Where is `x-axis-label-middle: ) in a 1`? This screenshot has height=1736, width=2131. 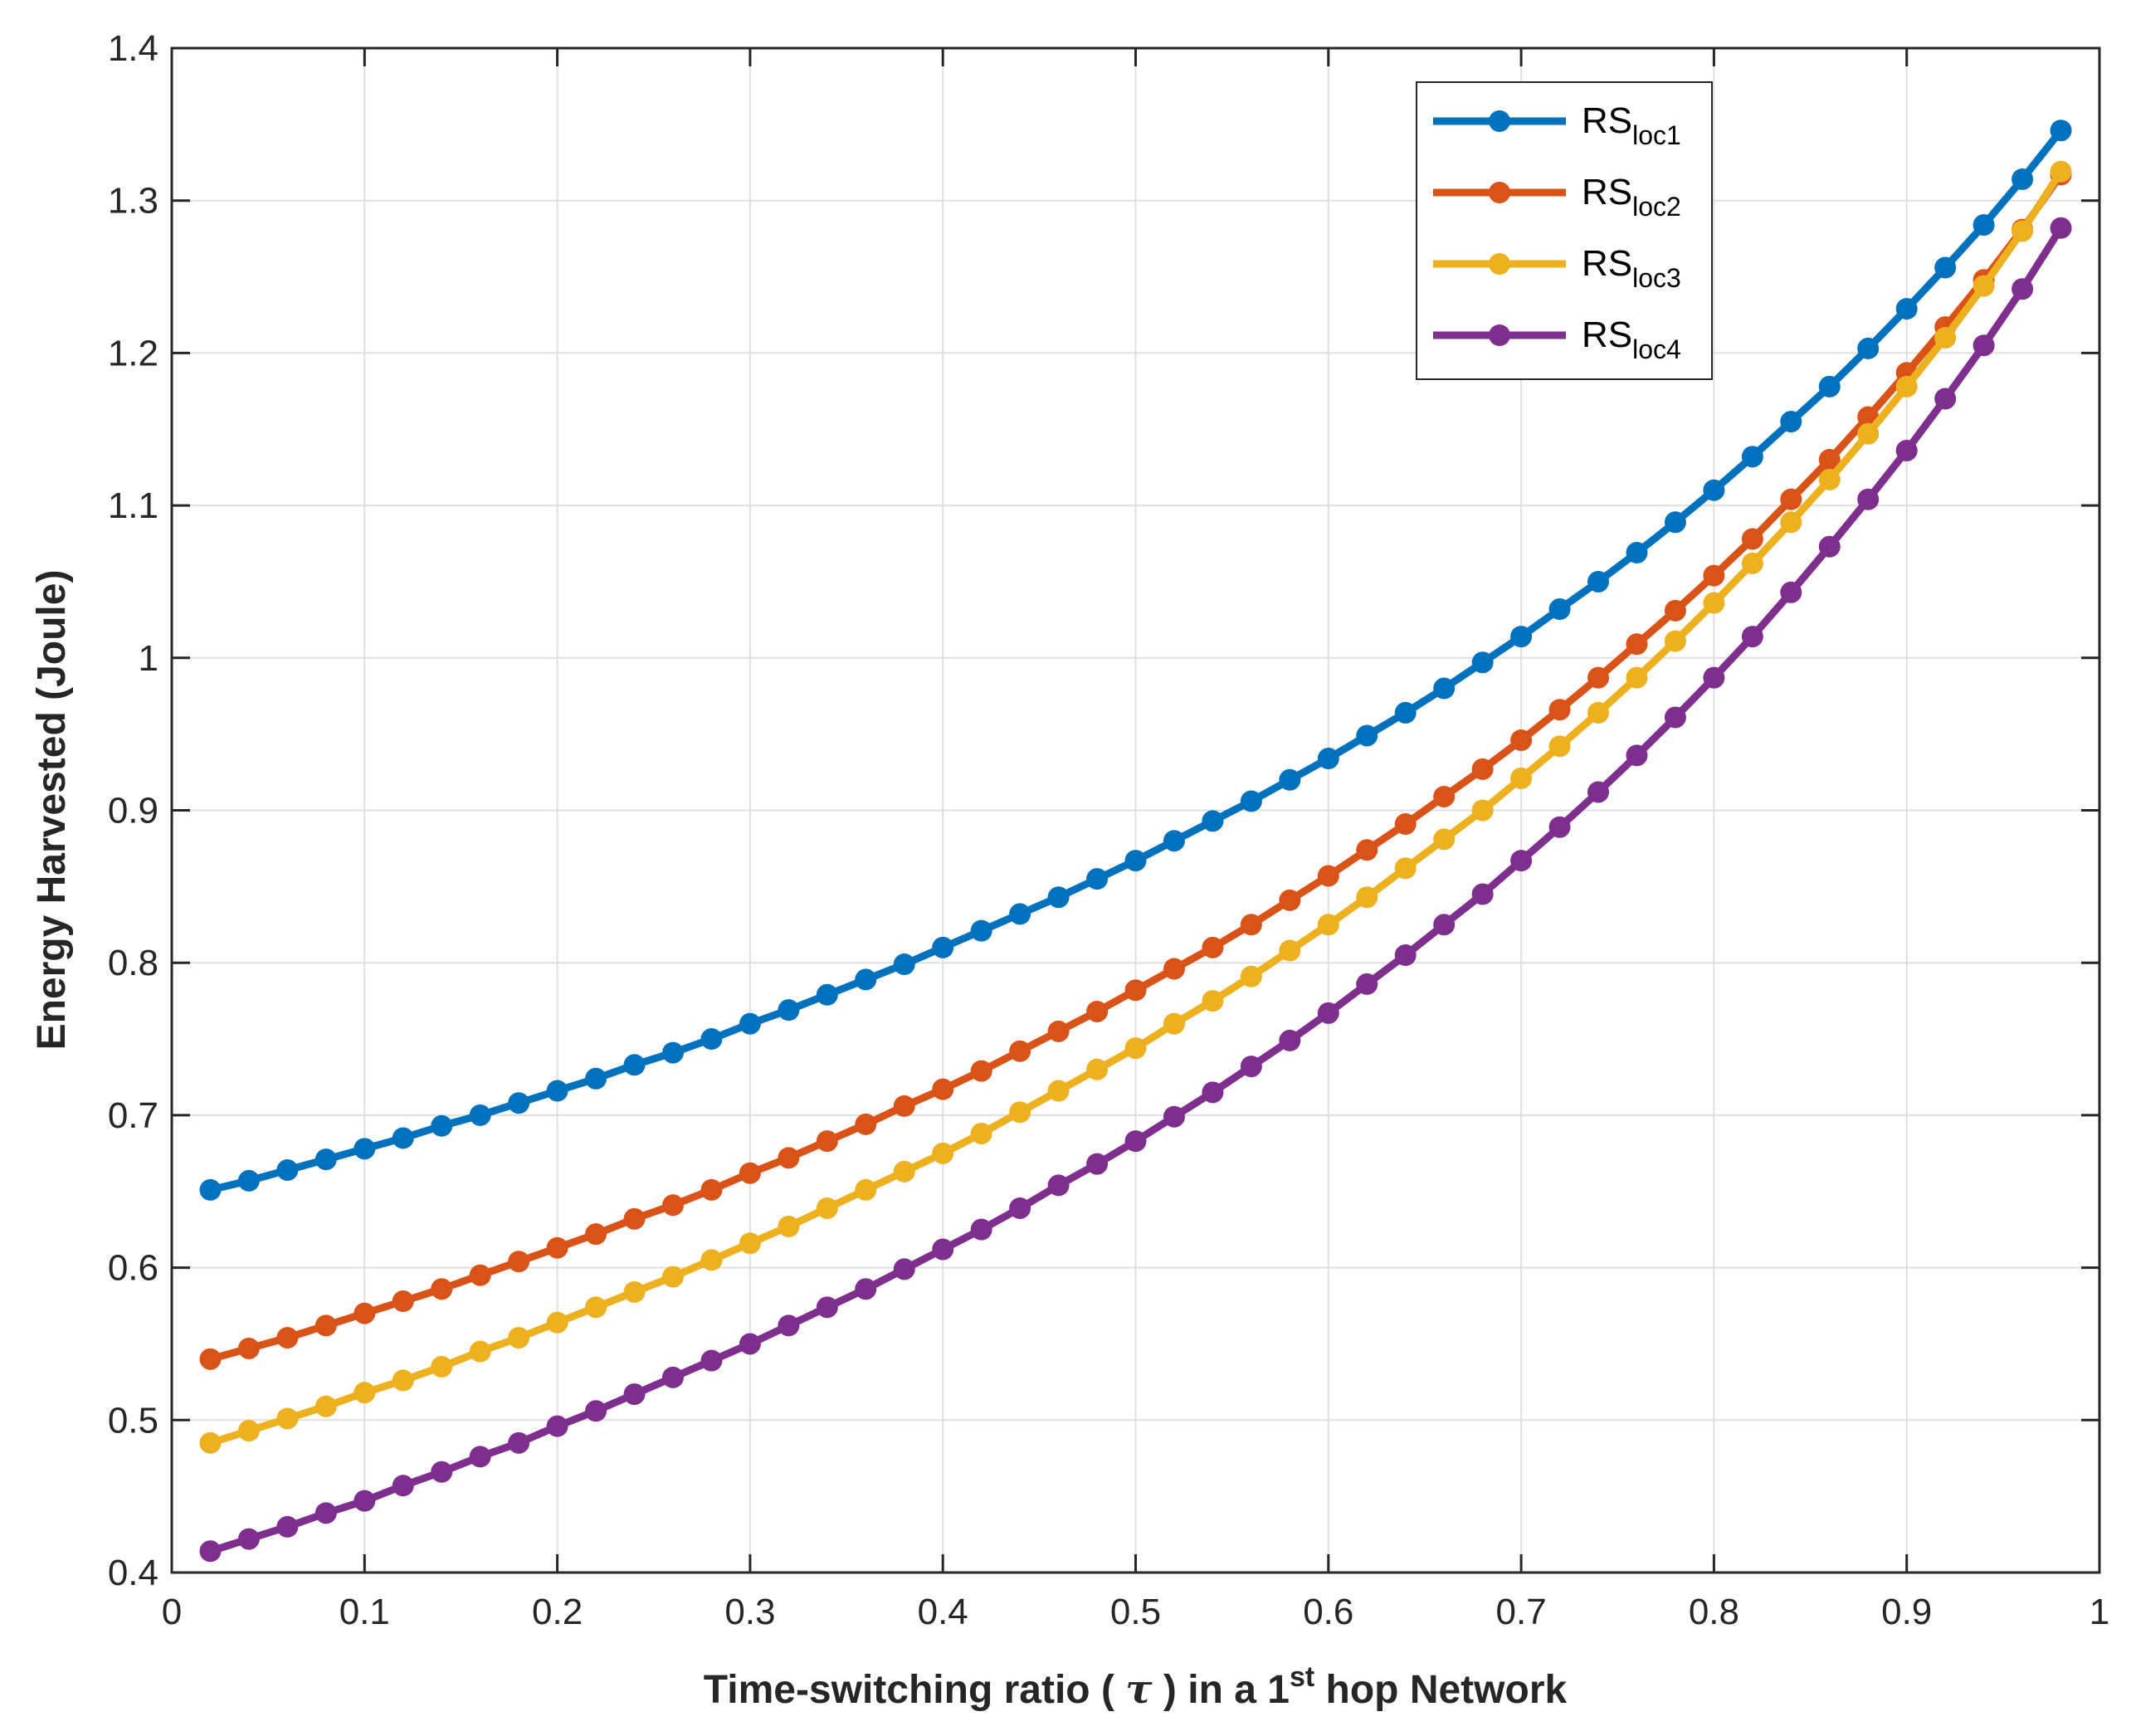 x-axis-label-middle: ) in a 1 is located at coordinates (1222, 1690).